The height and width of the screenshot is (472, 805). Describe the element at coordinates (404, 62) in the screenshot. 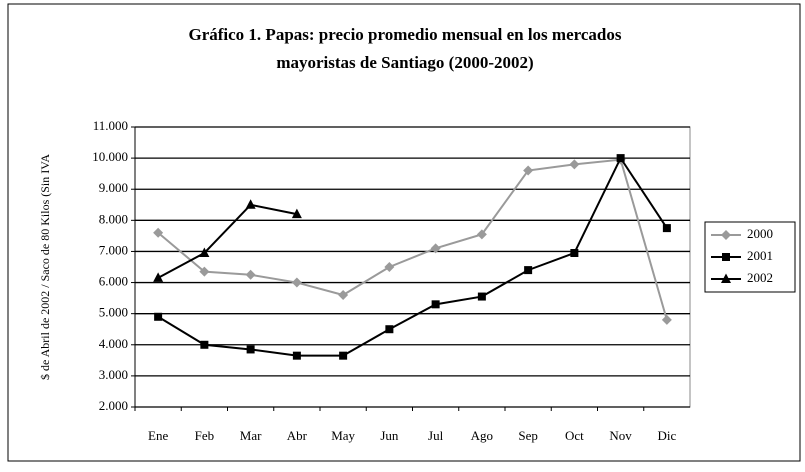

I see `chart-title: mayoristas de Santiago (2000-2002)` at that location.